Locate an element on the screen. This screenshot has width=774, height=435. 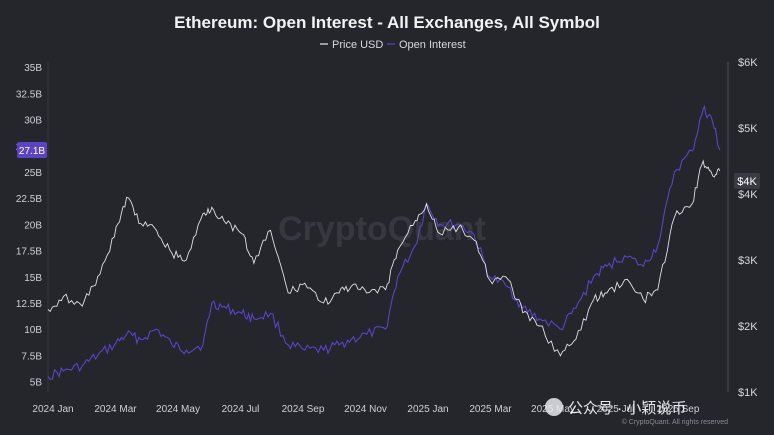
left-tick-label: 20B is located at coordinates (33, 225).